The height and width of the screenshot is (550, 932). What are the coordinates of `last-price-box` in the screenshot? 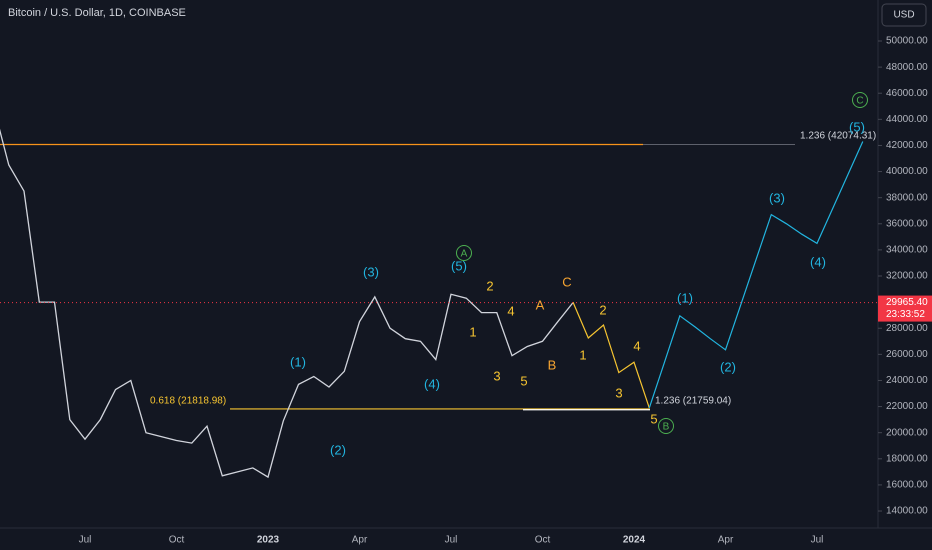 It's located at (905, 308).